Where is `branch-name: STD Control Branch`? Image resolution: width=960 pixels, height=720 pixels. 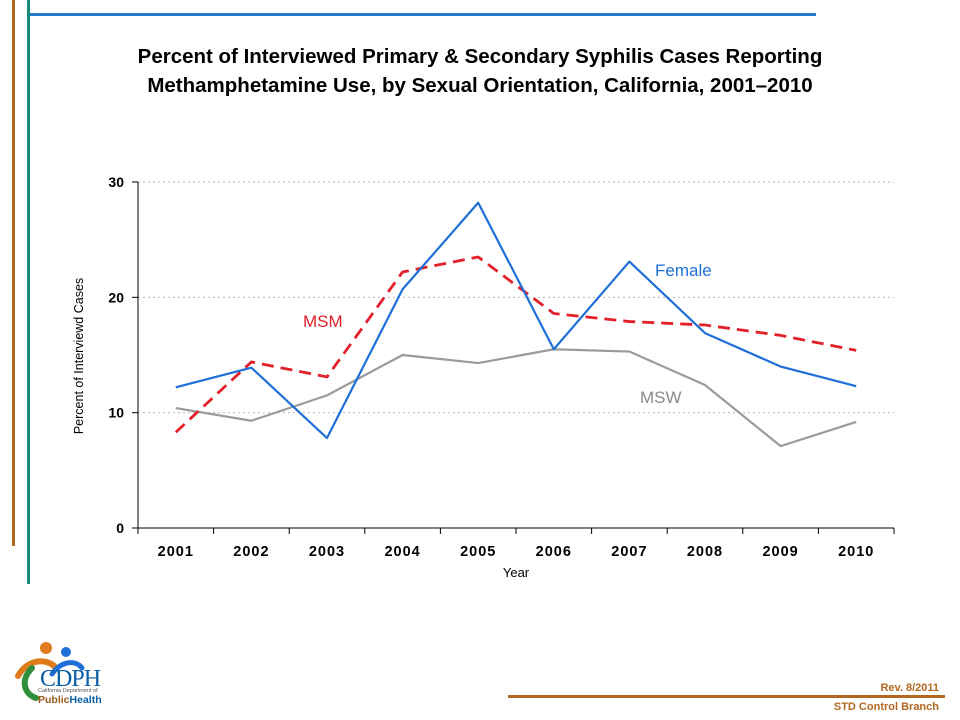 branch-name: STD Control Branch is located at coordinates (886, 707).